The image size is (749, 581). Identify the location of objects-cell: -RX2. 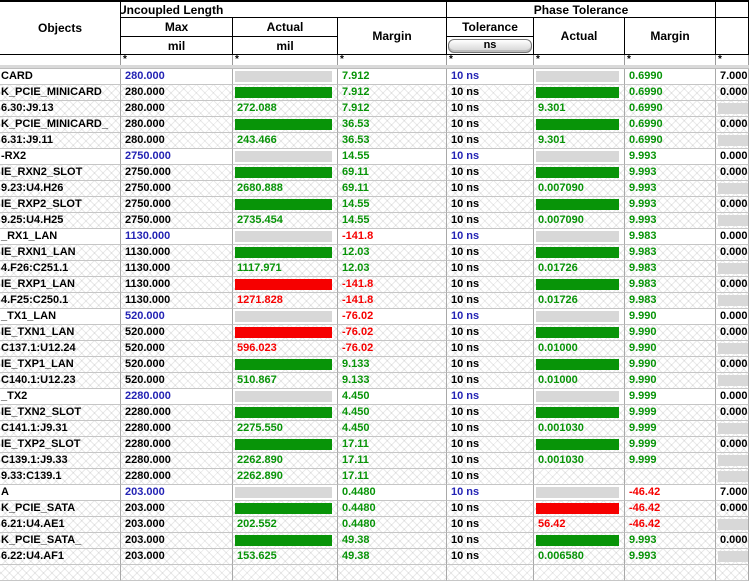
(60, 157).